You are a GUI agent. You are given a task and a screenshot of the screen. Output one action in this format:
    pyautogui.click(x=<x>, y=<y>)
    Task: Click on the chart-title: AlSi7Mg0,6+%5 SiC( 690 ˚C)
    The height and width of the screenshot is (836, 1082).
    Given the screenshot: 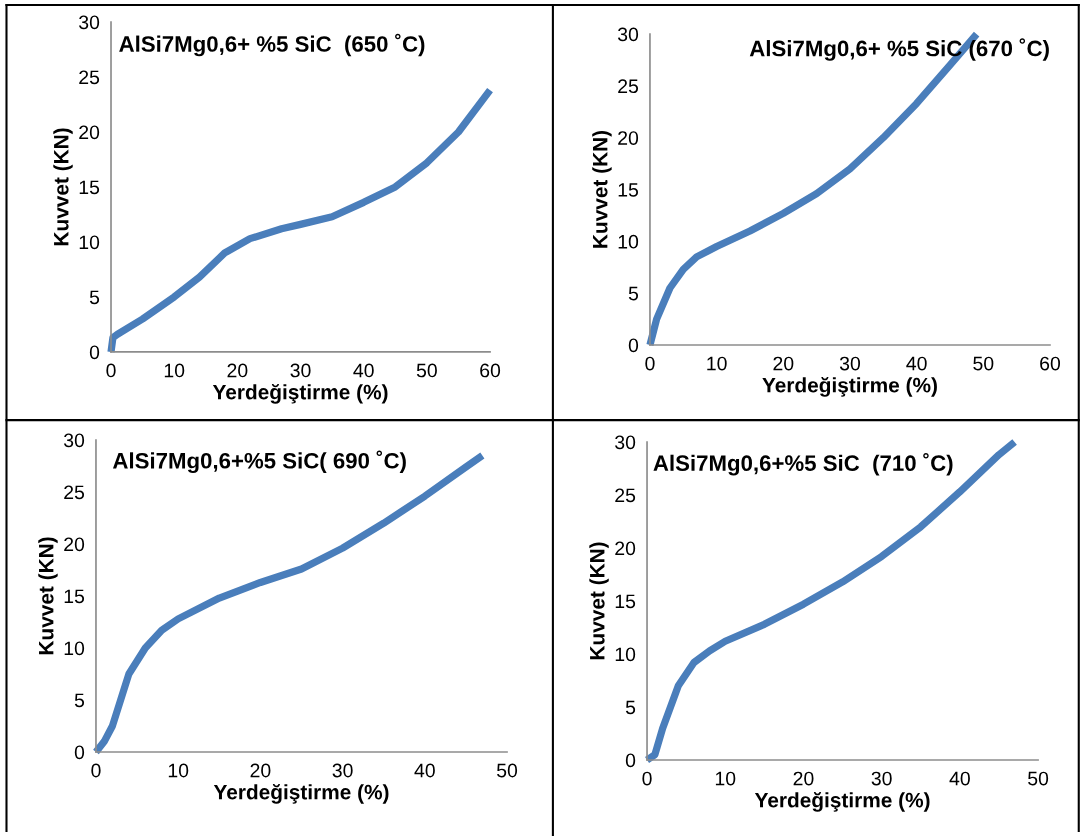 What is the action you would take?
    pyautogui.click(x=259, y=462)
    